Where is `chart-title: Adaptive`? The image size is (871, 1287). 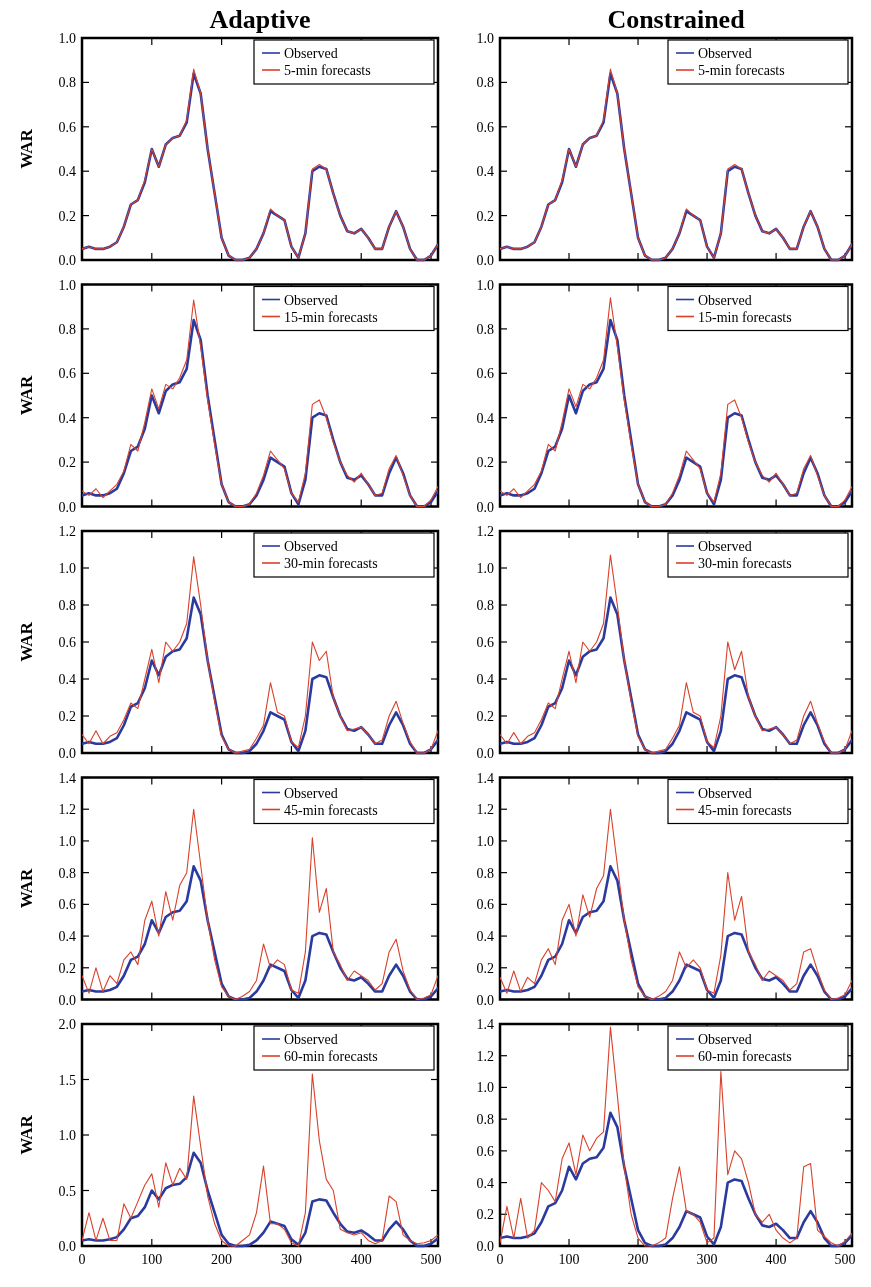 chart-title: Adaptive is located at coordinates (260, 19).